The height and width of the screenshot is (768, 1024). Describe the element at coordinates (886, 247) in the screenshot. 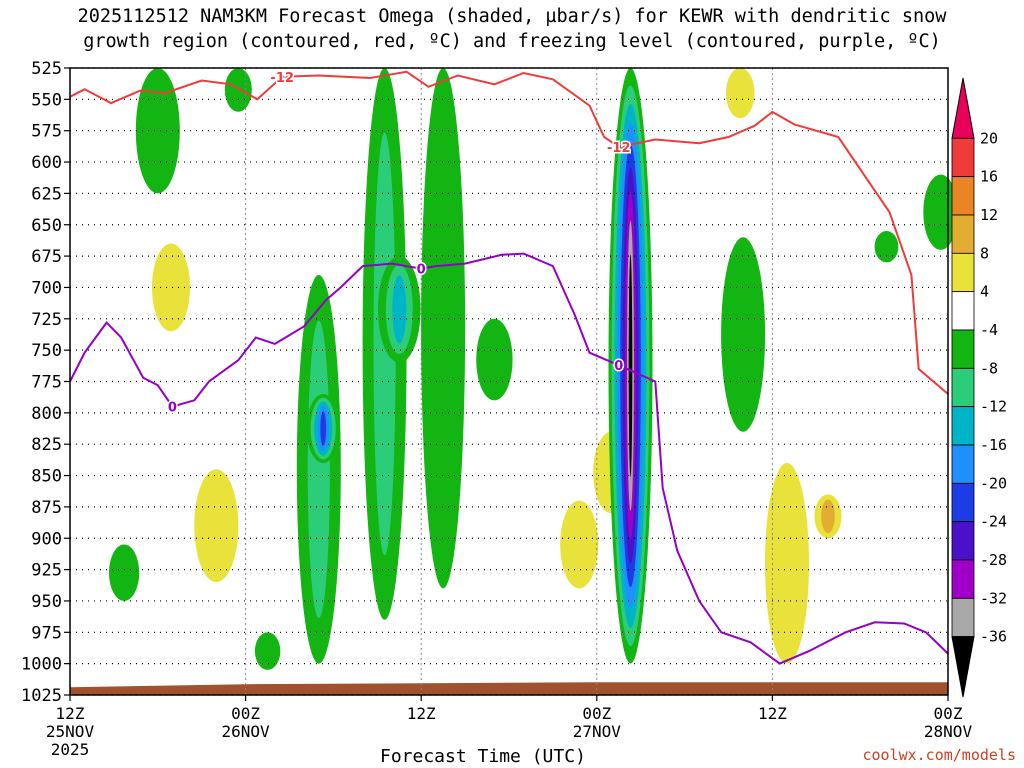

I see `omega-region-green-ridge-right` at that location.